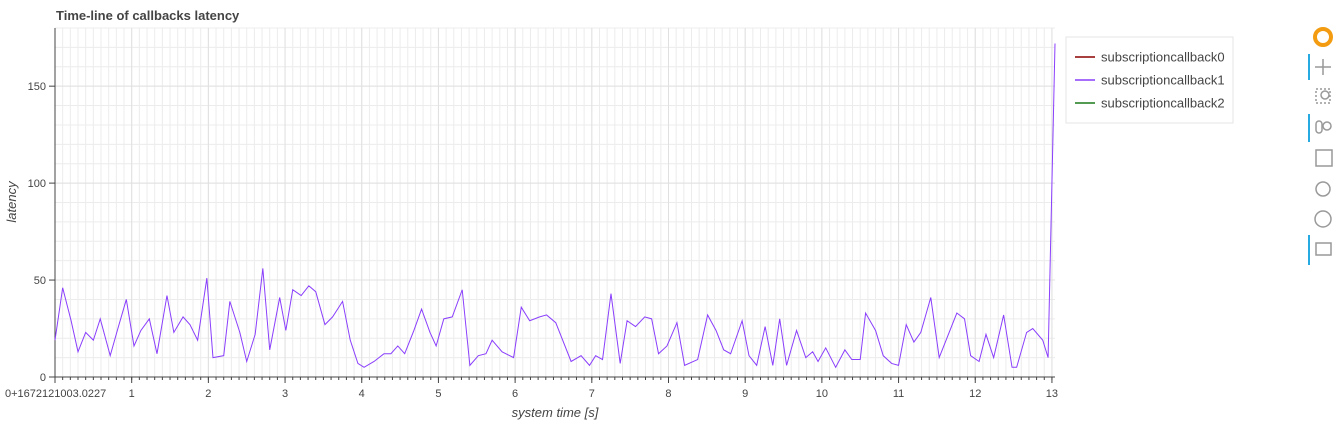 The image size is (1339, 427). Describe the element at coordinates (1323, 219) in the screenshot. I see `help-tool` at that location.